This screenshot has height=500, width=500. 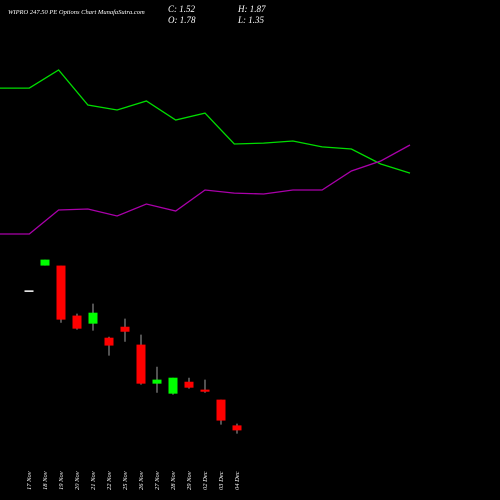 What do you see at coordinates (45, 480) in the screenshot?
I see `x-tick-label: 18 Nov` at bounding box center [45, 480].